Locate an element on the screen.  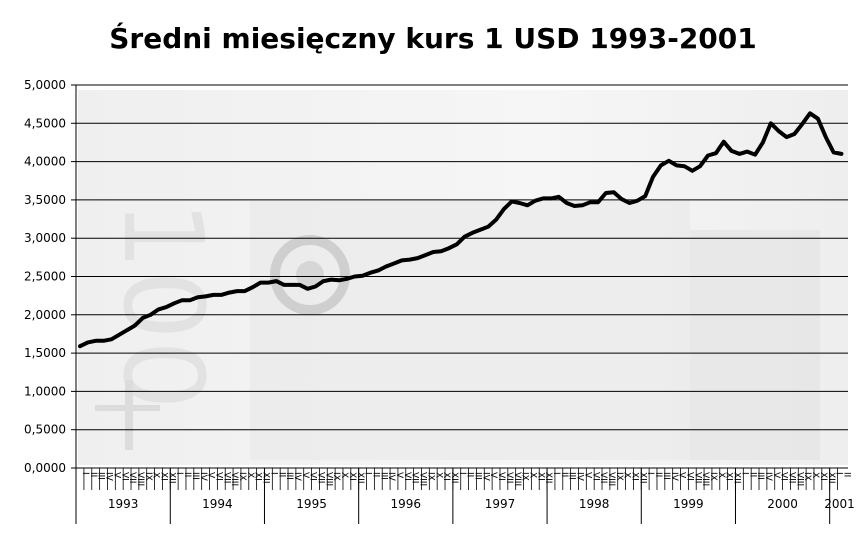
year-label: 1998 is located at coordinates (594, 504).